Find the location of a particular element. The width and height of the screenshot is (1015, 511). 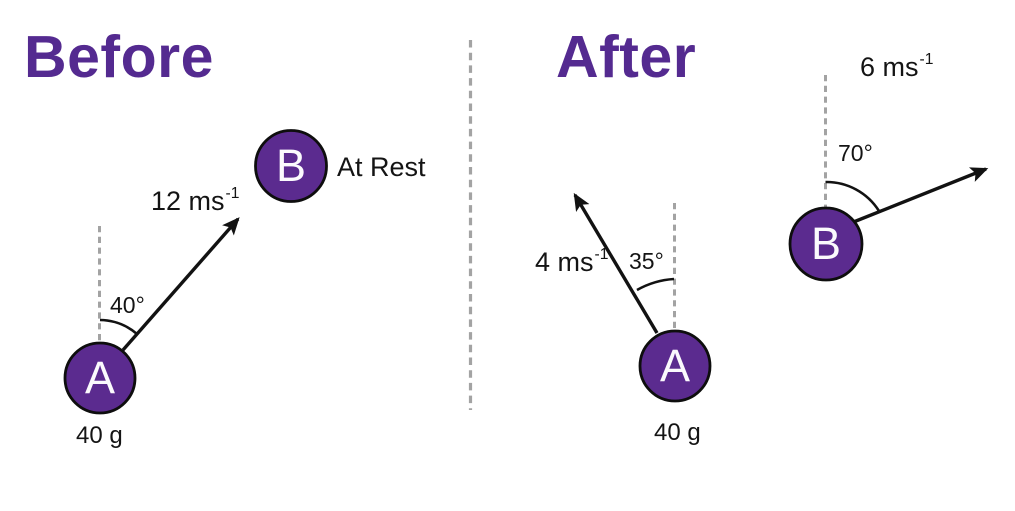

before-ball-a-velocity-label: 12 ms-1 is located at coordinates (195, 200).